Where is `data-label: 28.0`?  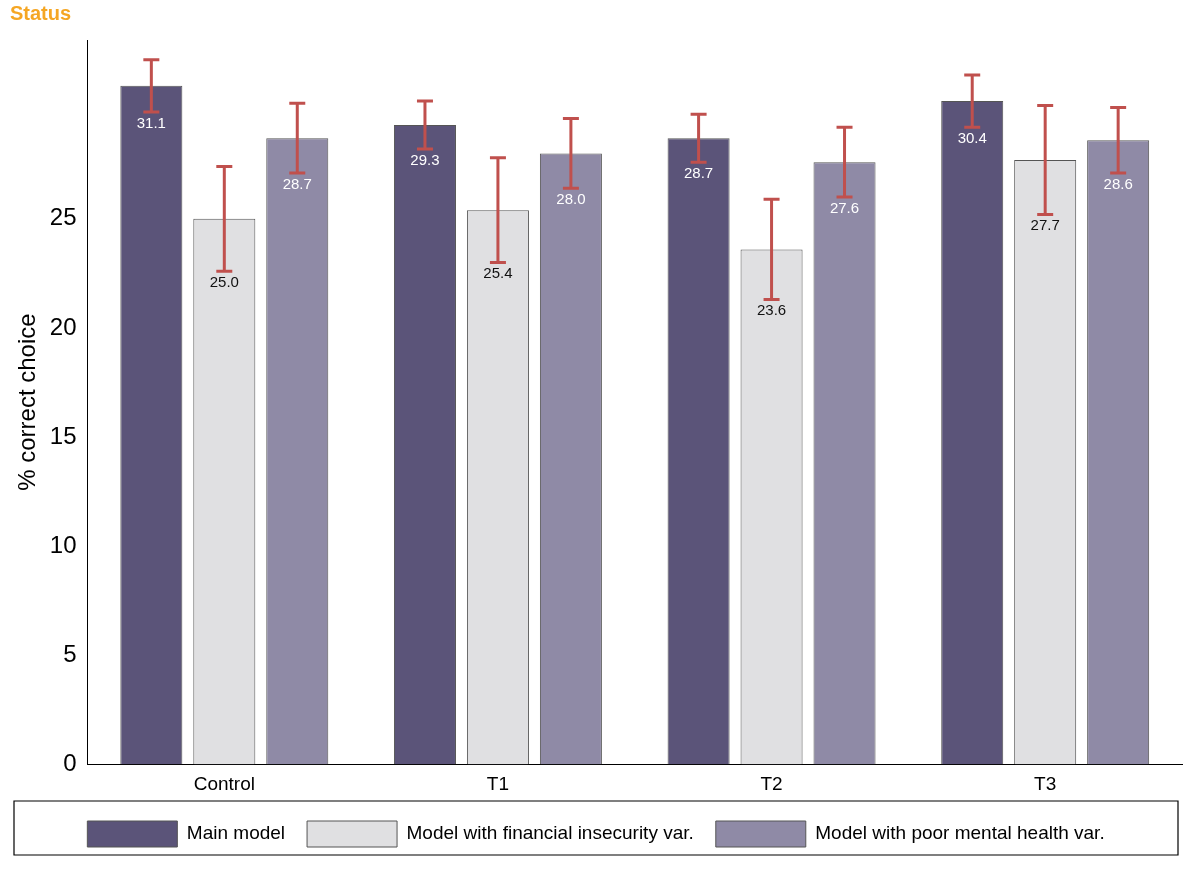 data-label: 28.0 is located at coordinates (571, 198).